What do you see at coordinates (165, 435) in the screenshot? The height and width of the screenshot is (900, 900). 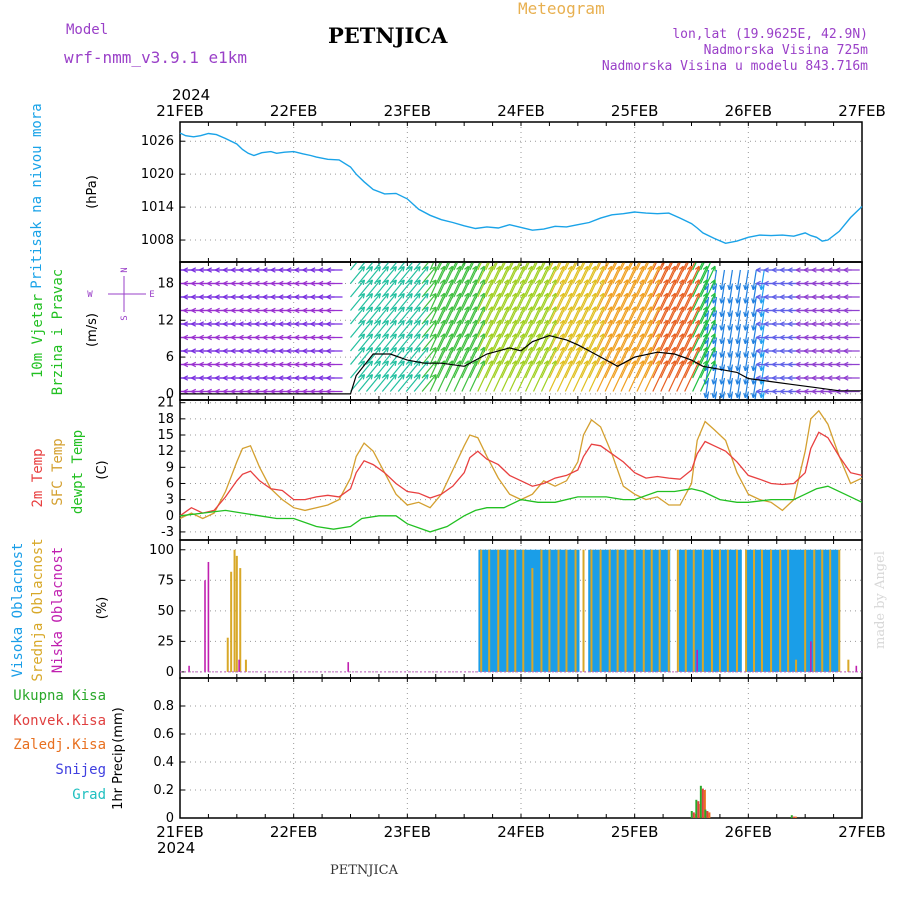 I see `y-tick-label: 15` at bounding box center [165, 435].